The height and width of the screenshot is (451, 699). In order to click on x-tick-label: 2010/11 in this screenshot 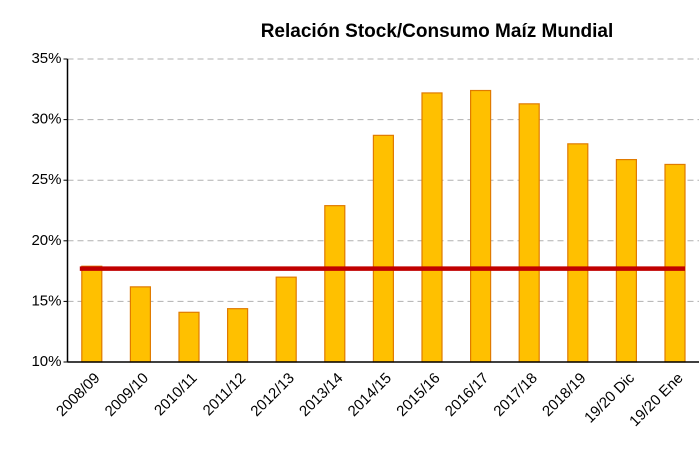, I will do `click(176, 395)`.